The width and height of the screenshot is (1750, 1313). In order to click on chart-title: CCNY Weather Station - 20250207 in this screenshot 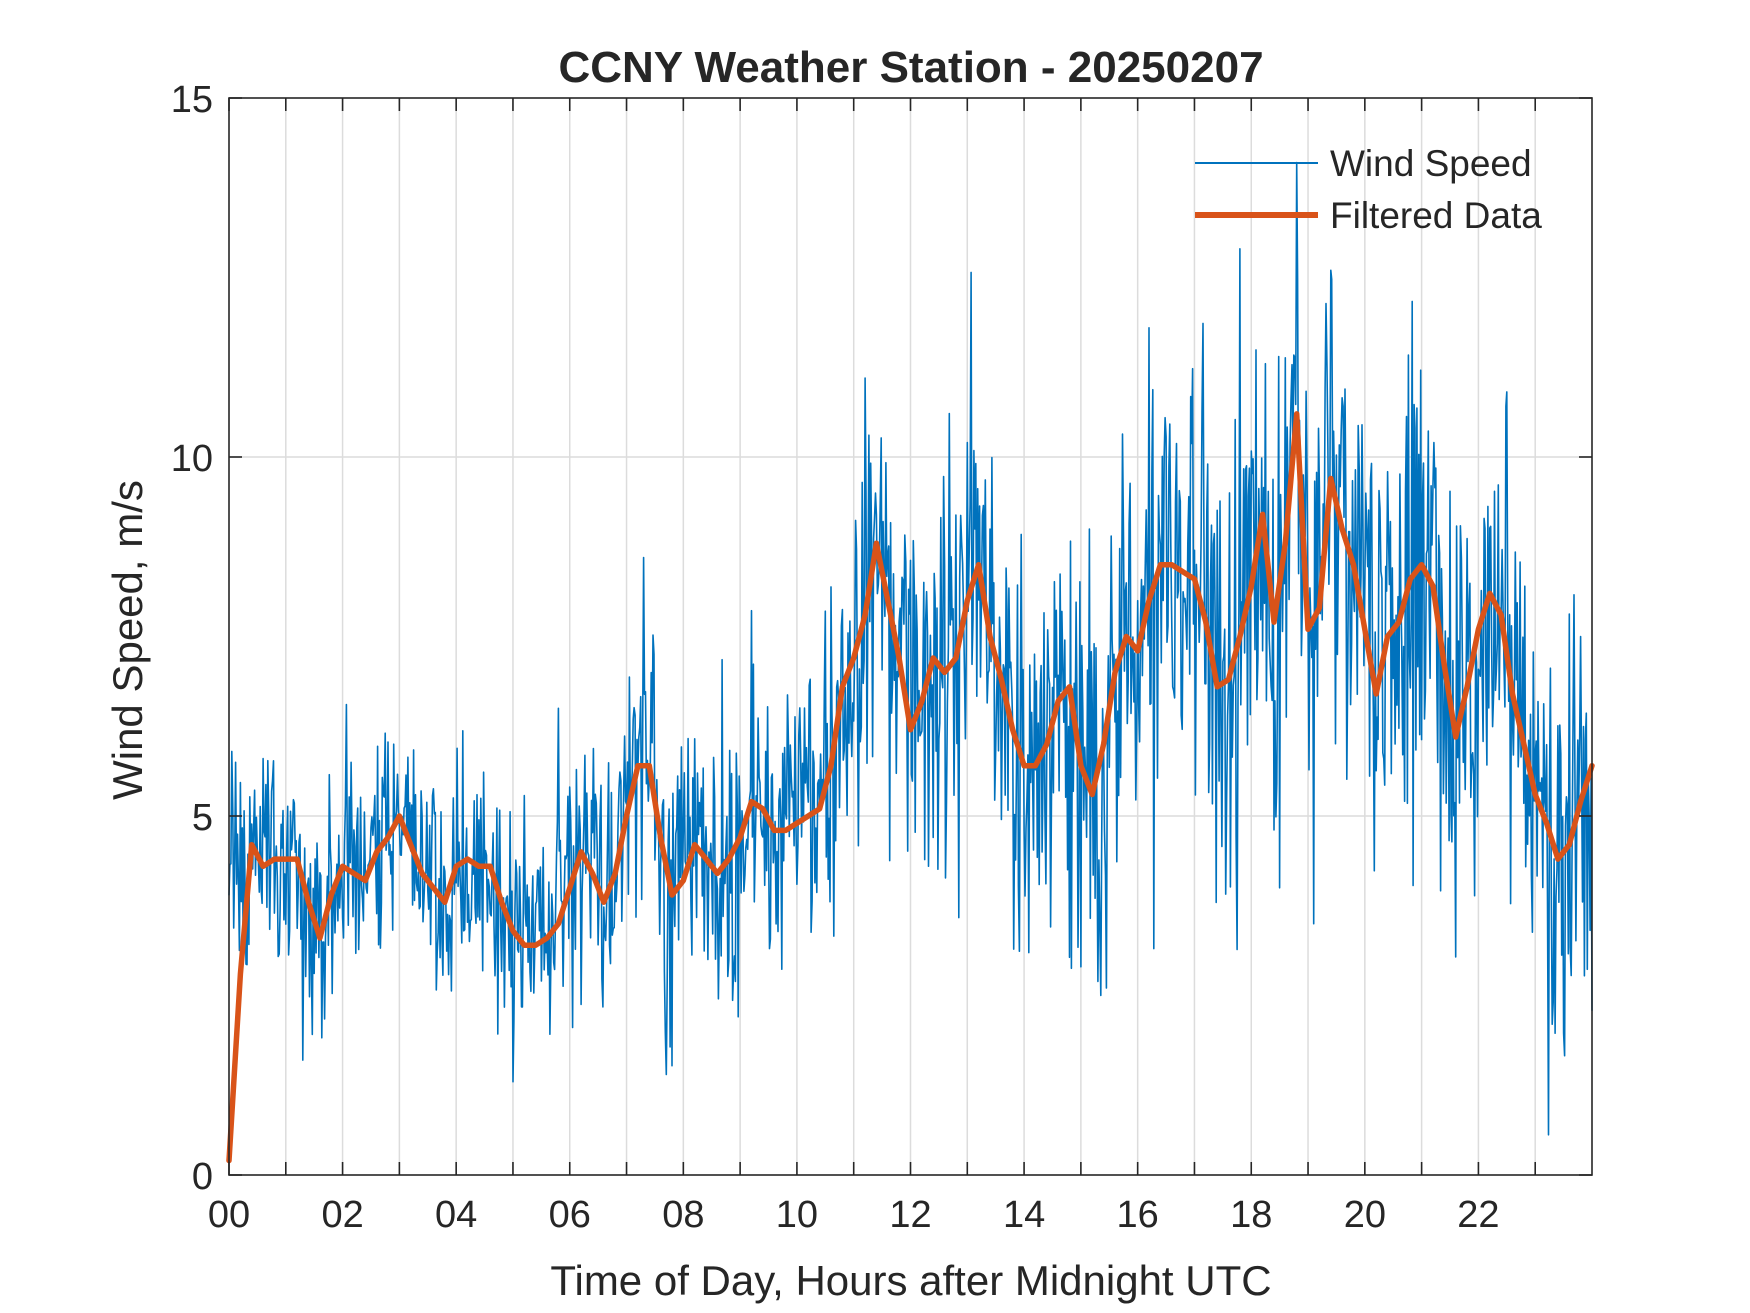, I will do `click(910, 67)`.